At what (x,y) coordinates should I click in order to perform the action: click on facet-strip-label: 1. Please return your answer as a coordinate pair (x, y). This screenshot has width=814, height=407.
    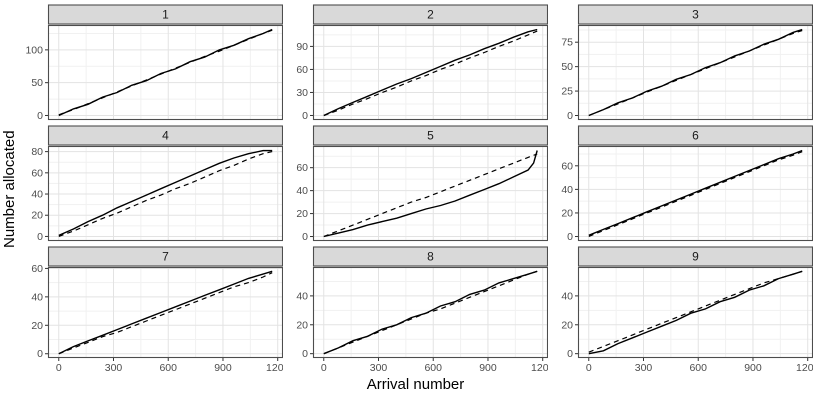
    Looking at the image, I should click on (165, 15).